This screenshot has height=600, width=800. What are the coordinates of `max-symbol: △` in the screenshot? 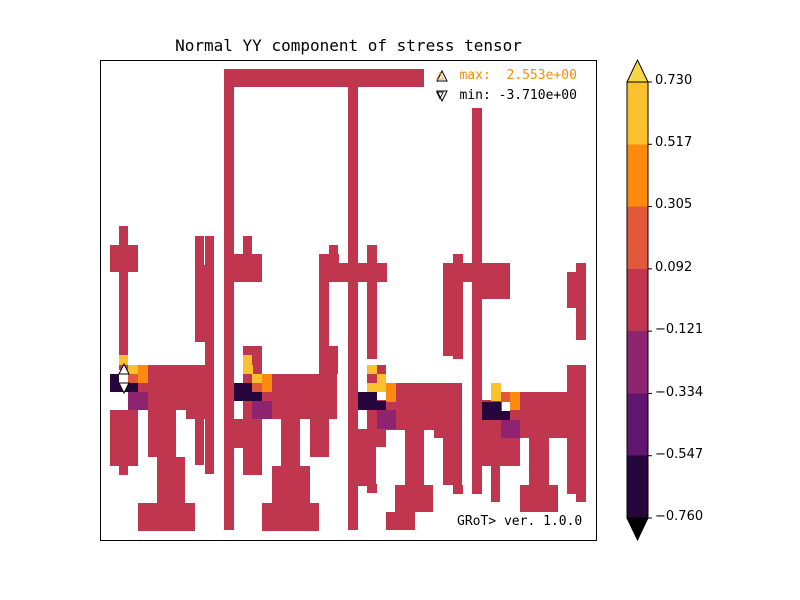 It's located at (440, 75).